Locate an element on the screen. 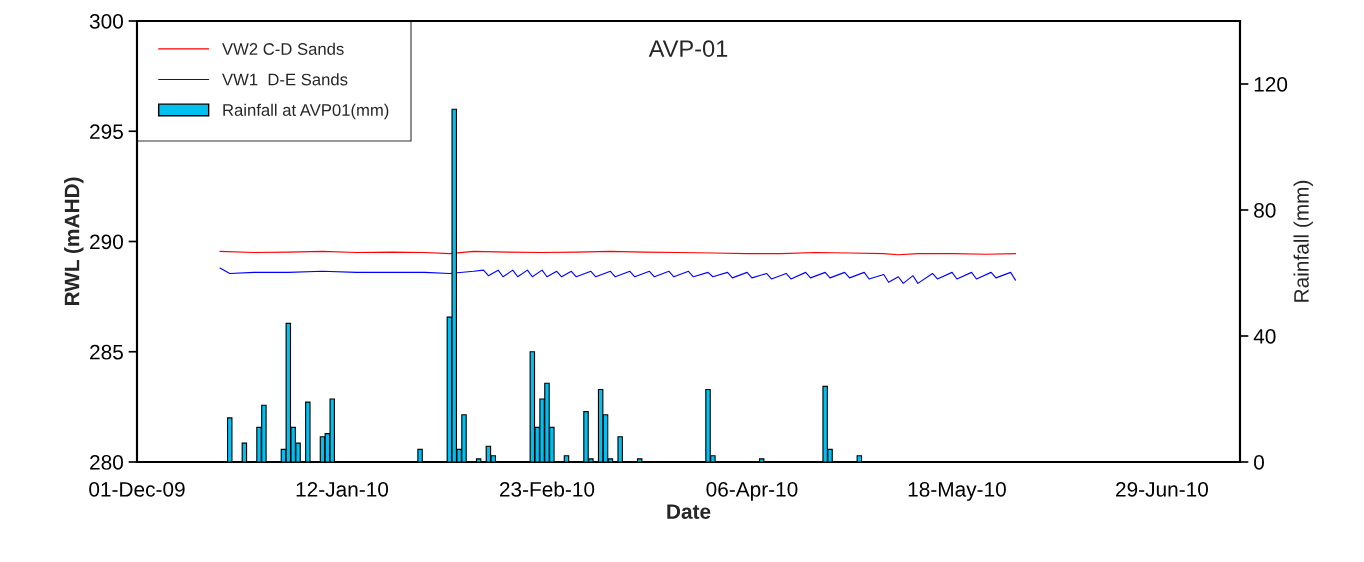 The width and height of the screenshot is (1364, 562). y-tick-label: 290 is located at coordinates (106, 242).